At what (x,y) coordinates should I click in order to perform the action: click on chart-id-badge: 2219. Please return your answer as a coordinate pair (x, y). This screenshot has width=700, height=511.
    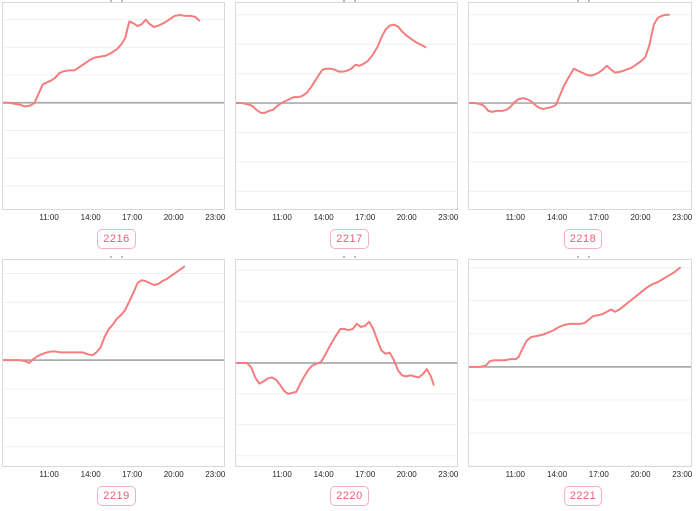
    Looking at the image, I should click on (116, 496).